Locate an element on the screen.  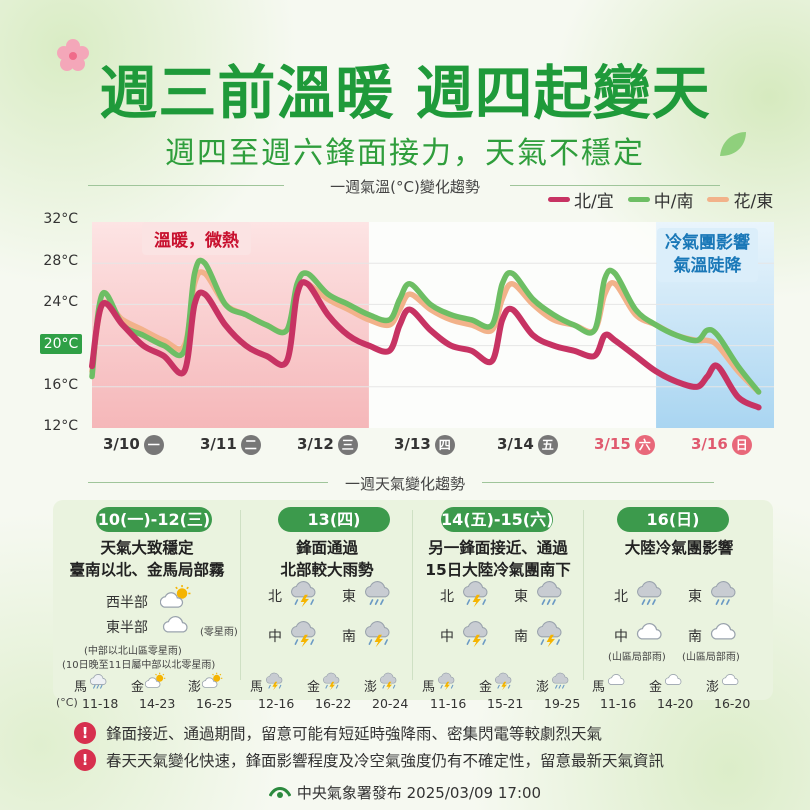
period-label: 10(一)-12(三) is located at coordinates (154, 519).